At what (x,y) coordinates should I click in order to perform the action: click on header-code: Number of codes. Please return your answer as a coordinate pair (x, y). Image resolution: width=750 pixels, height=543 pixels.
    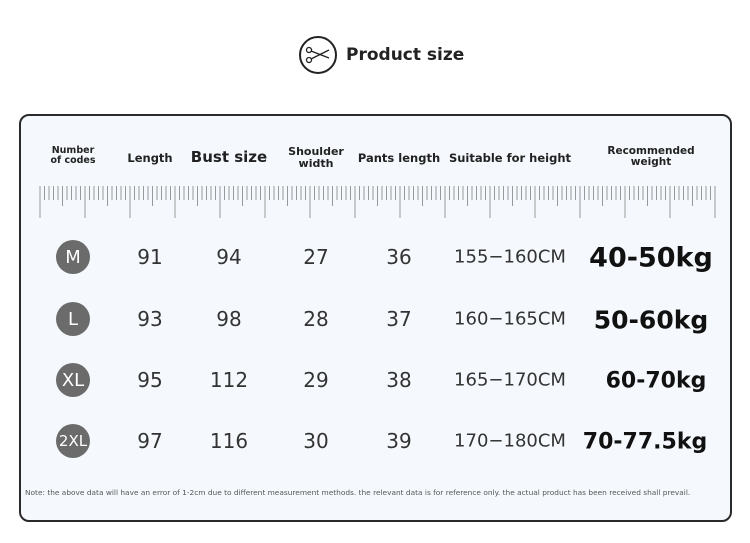
    Looking at the image, I should click on (73, 155).